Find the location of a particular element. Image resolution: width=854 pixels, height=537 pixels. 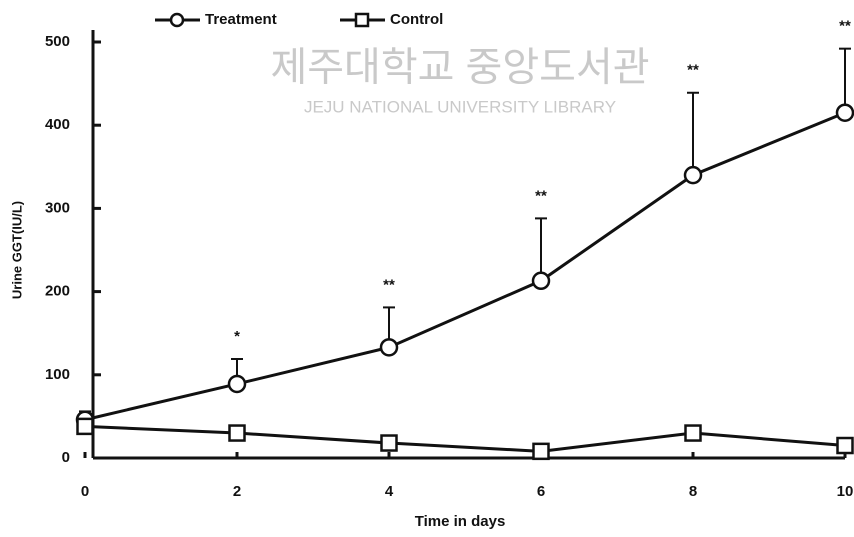

y-tick-label: 100 is located at coordinates (57, 374).